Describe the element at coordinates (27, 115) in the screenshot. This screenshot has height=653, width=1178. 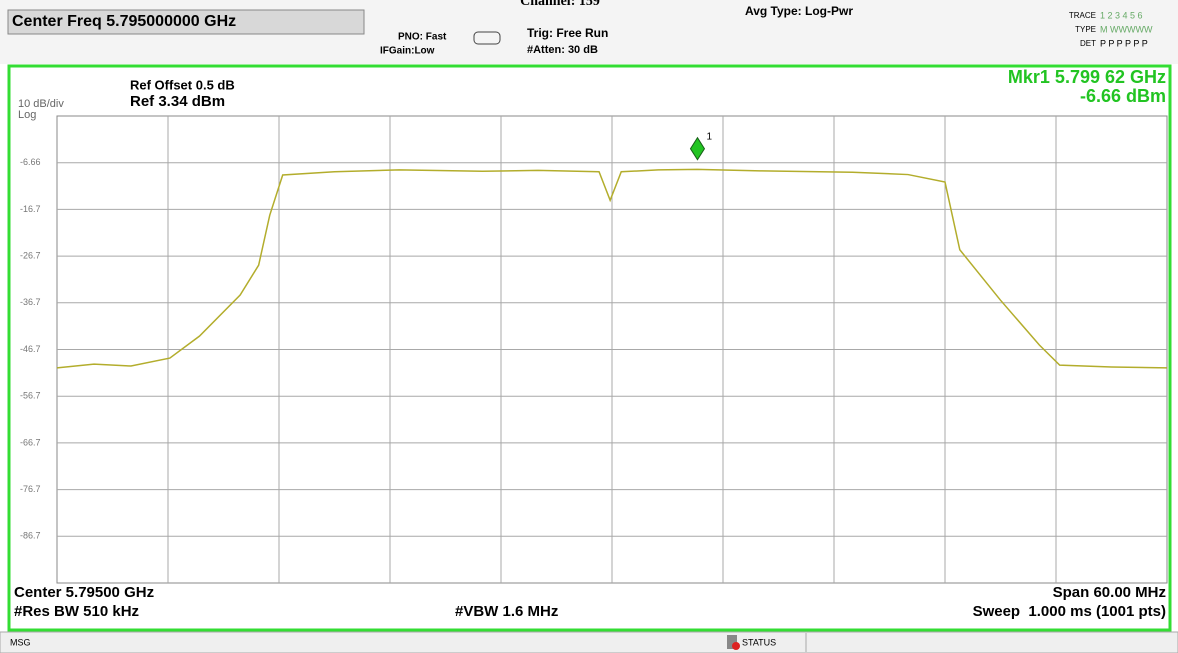
I see `scale-type: Log` at that location.